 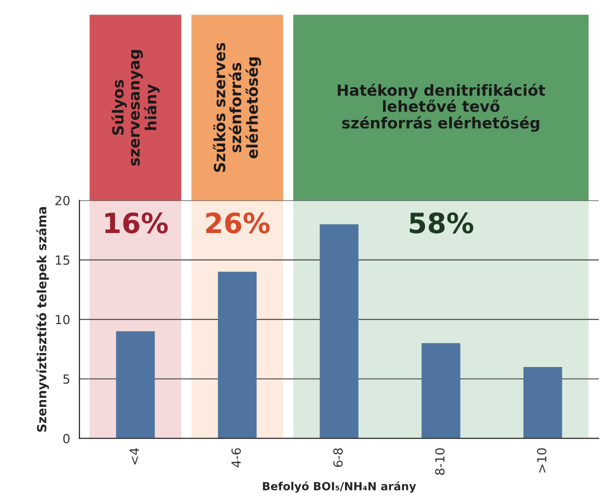 I want to click on annotation: 58%, so click(x=442, y=223).